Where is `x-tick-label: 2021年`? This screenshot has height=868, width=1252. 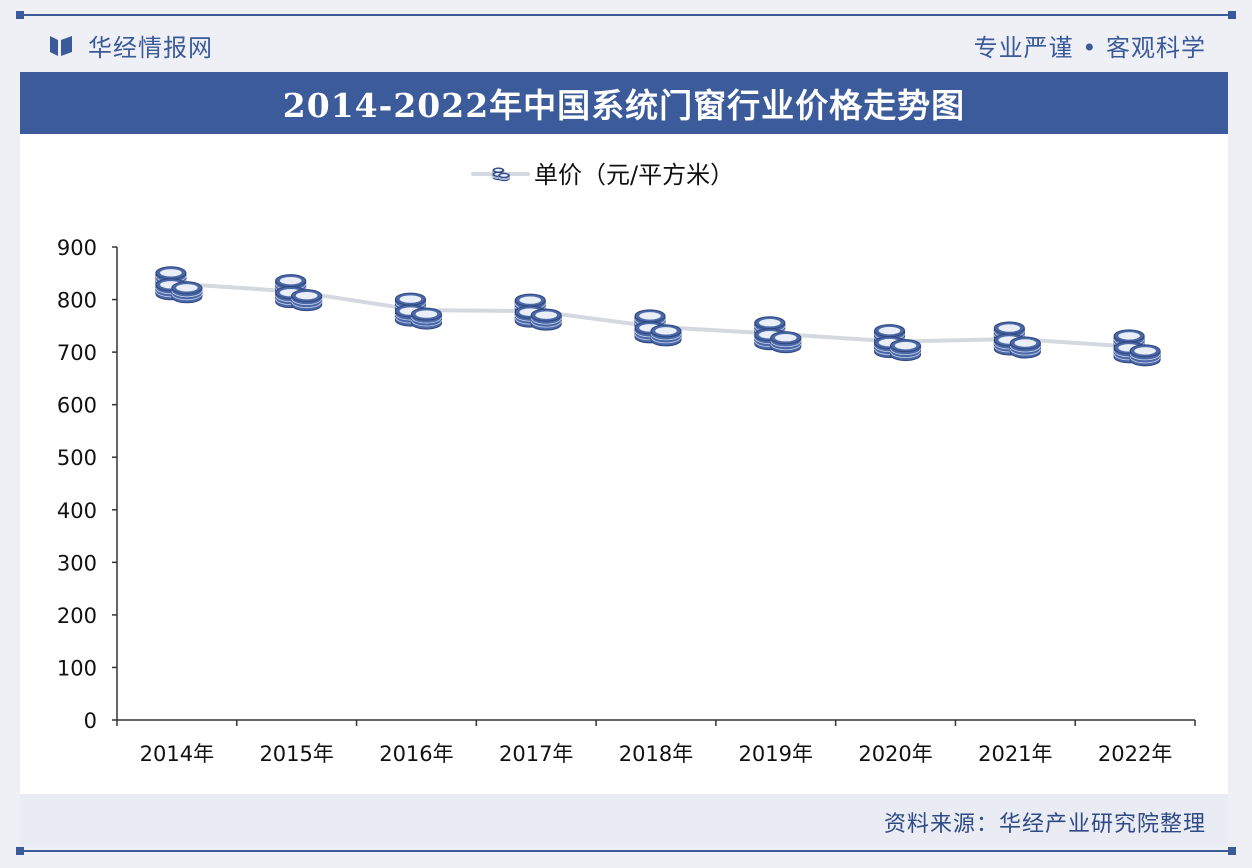
x-tick-label: 2021年 is located at coordinates (1015, 754).